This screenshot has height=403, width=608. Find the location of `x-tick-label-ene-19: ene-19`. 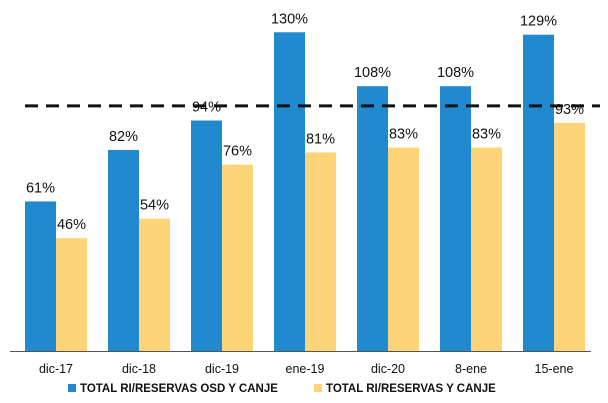

x-tick-label-ene-19: ene-19 is located at coordinates (305, 369).